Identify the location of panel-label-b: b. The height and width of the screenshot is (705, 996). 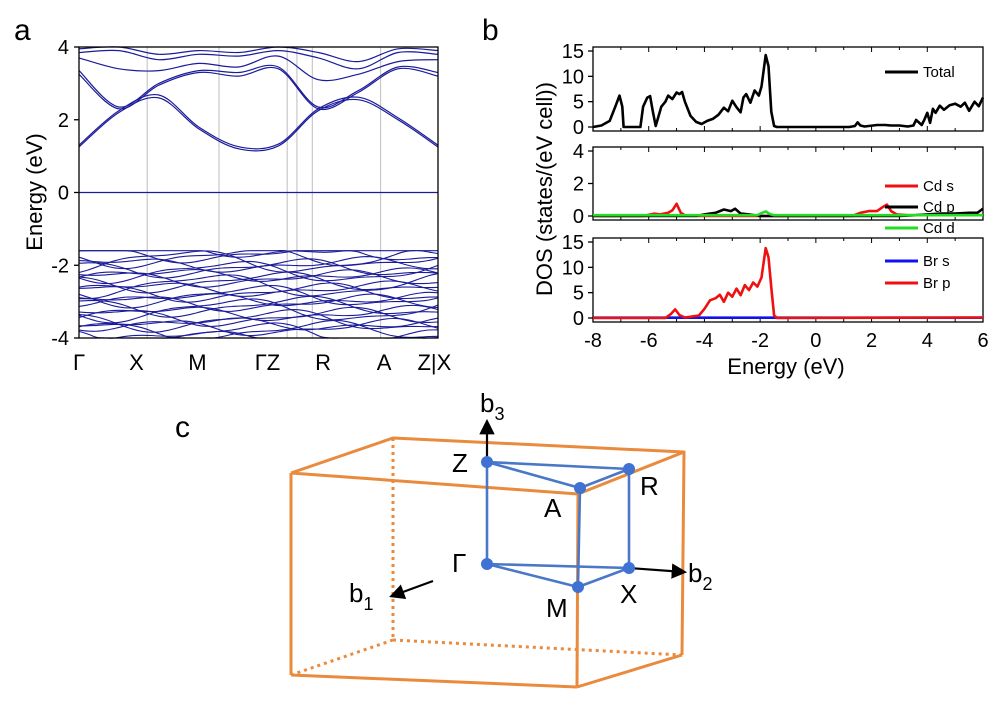
(490, 30).